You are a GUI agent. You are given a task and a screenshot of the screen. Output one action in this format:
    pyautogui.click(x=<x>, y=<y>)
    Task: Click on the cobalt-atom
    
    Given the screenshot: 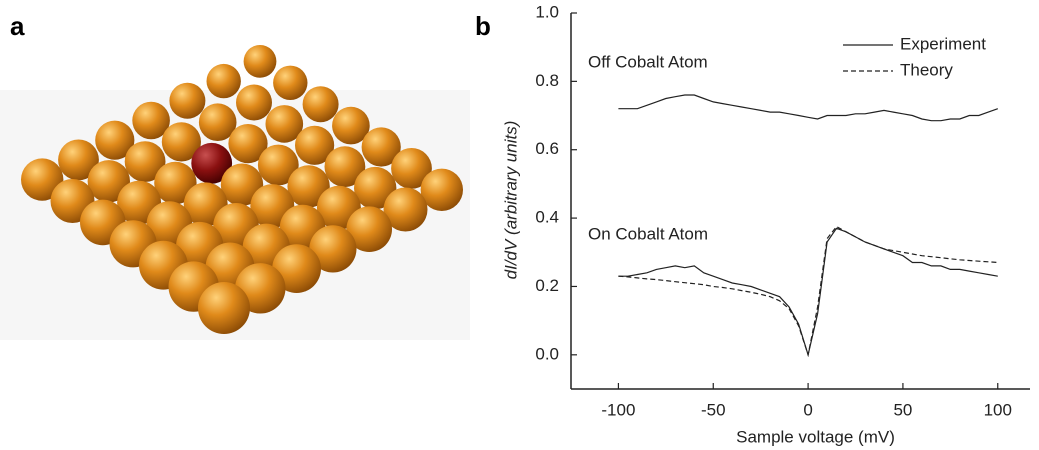 What is the action you would take?
    pyautogui.click(x=212, y=163)
    